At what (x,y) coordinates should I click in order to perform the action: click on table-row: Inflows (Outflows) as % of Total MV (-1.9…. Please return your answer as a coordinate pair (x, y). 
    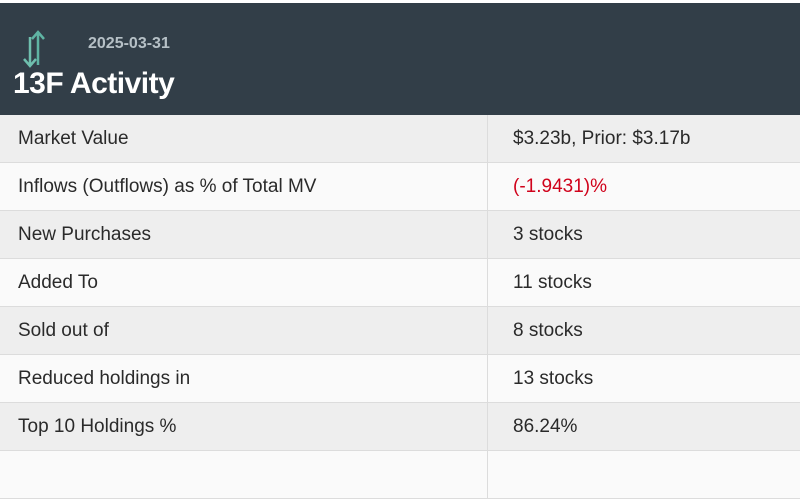
    Looking at the image, I should click on (400, 186).